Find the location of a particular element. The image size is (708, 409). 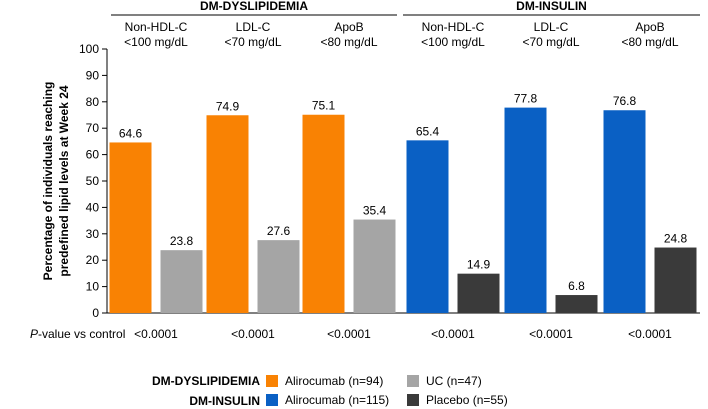

data-label: 14.9 is located at coordinates (479, 265).